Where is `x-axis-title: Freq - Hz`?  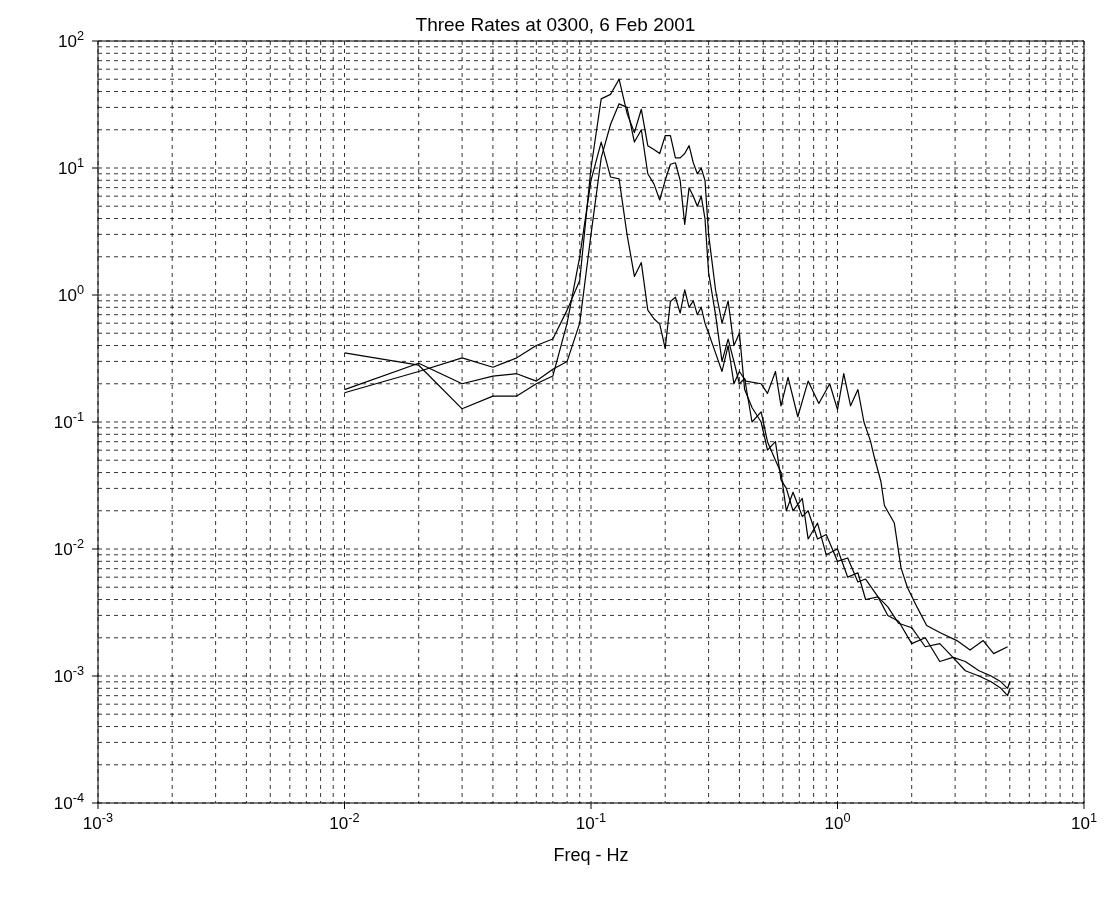
x-axis-title: Freq - Hz is located at coordinates (591, 855).